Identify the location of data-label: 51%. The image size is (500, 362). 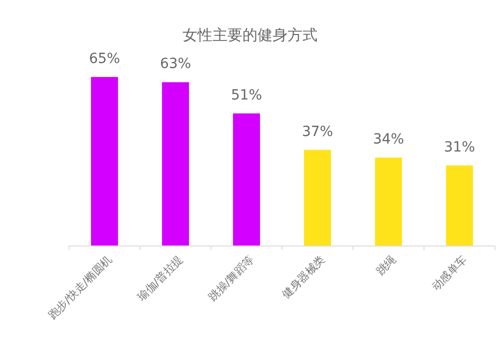
(246, 95).